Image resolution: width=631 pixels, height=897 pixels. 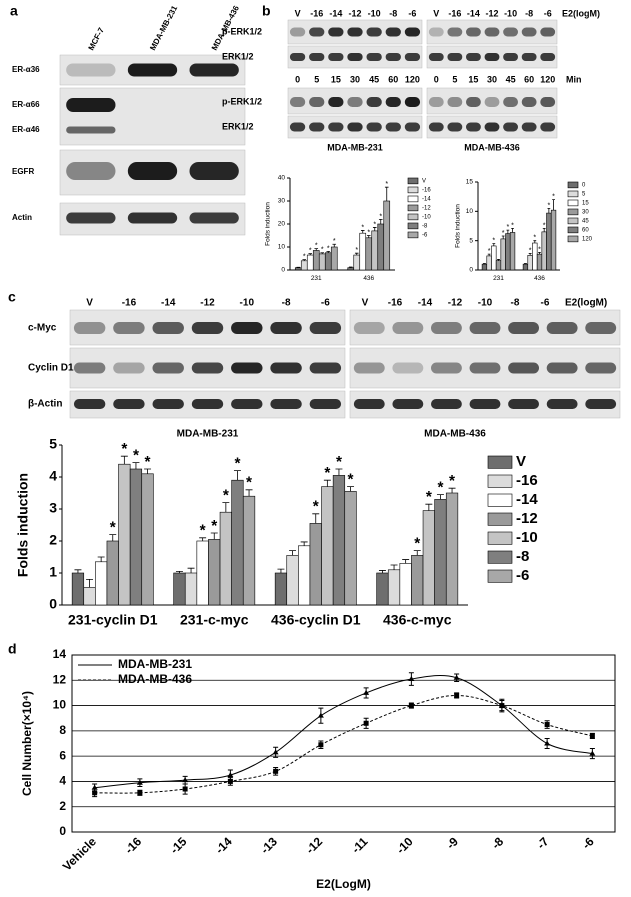 I want to click on lane-label: -6, so click(x=548, y=13).